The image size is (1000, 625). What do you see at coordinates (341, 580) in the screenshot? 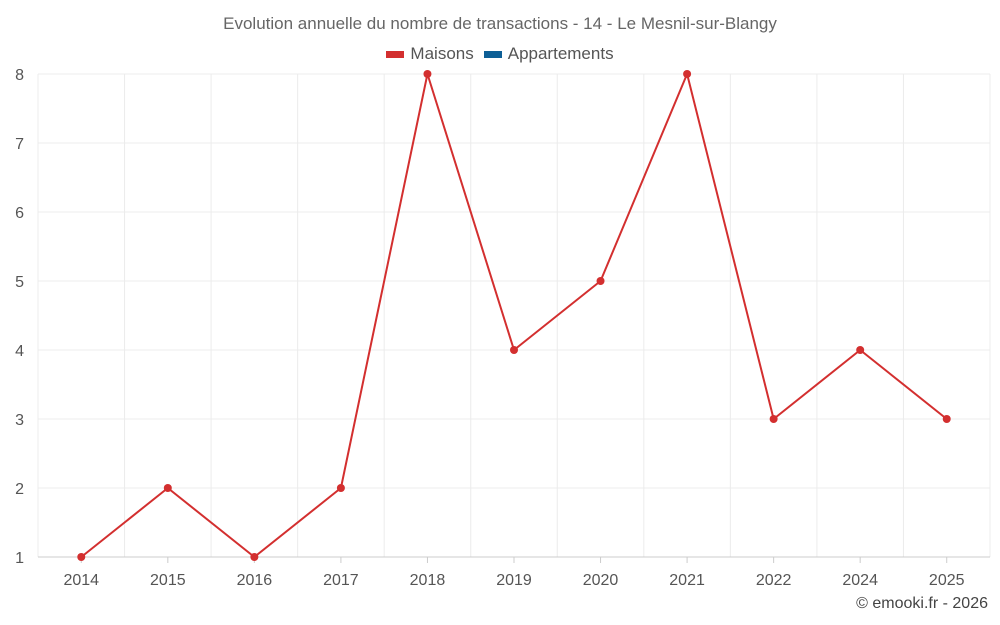
I see `x-tick-label: 2017` at bounding box center [341, 580].